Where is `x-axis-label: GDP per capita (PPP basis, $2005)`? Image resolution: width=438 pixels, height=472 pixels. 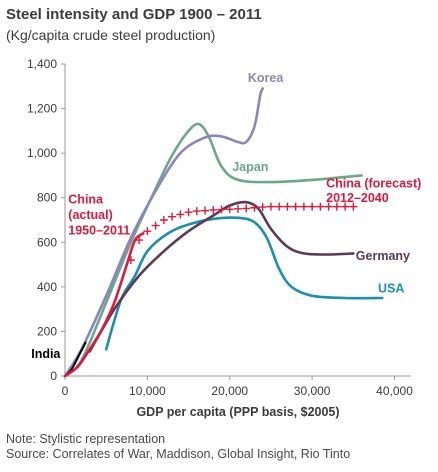
x-axis-label: GDP per capita (PPP basis, $2005) is located at coordinates (237, 412).